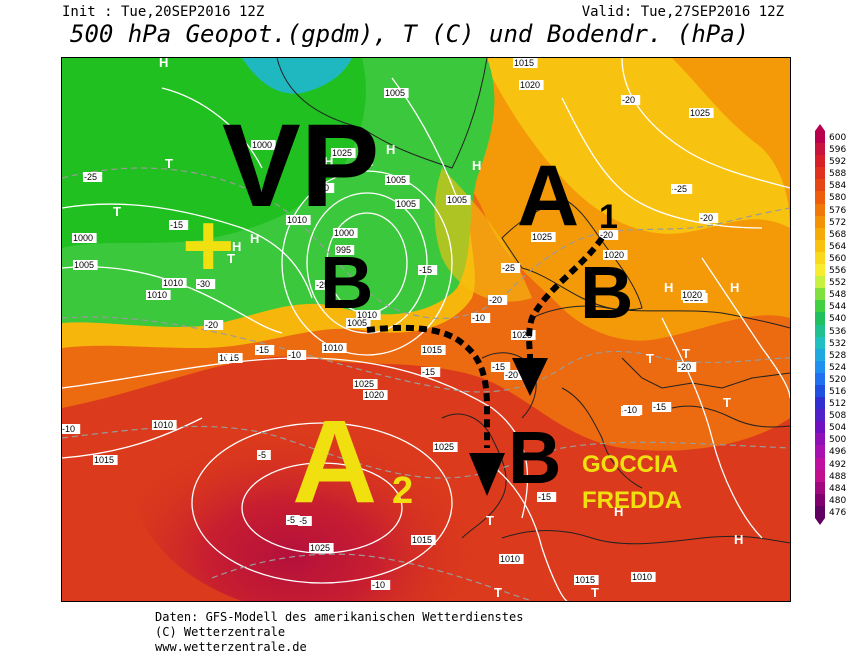  What do you see at coordinates (838, 222) in the screenshot?
I see `legend-value: 572` at bounding box center [838, 222].